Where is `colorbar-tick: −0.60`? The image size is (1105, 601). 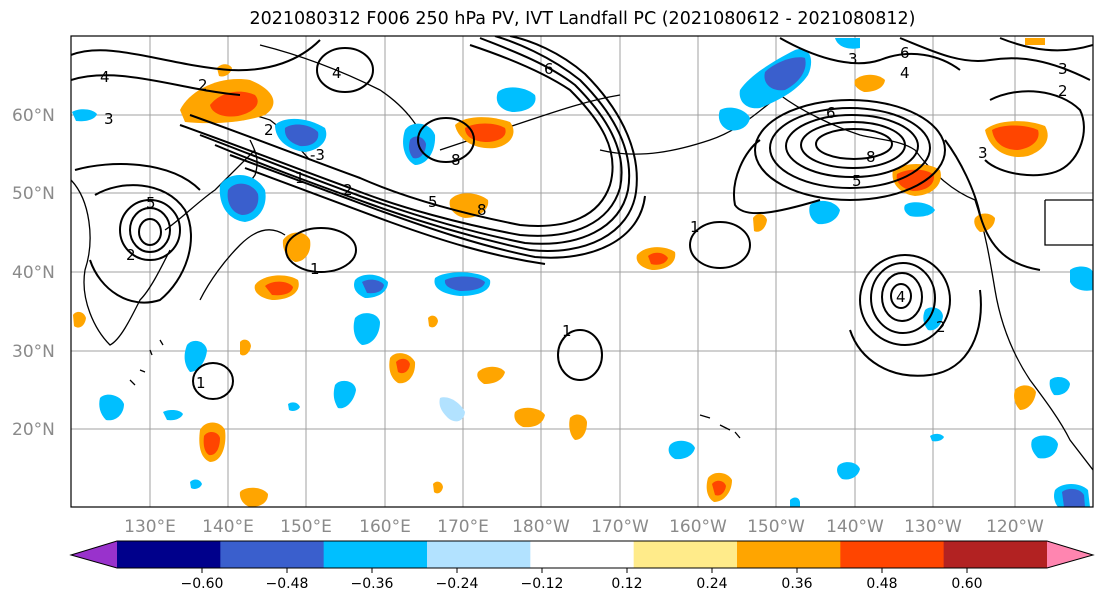
colorbar-tick: −0.60 is located at coordinates (202, 584).